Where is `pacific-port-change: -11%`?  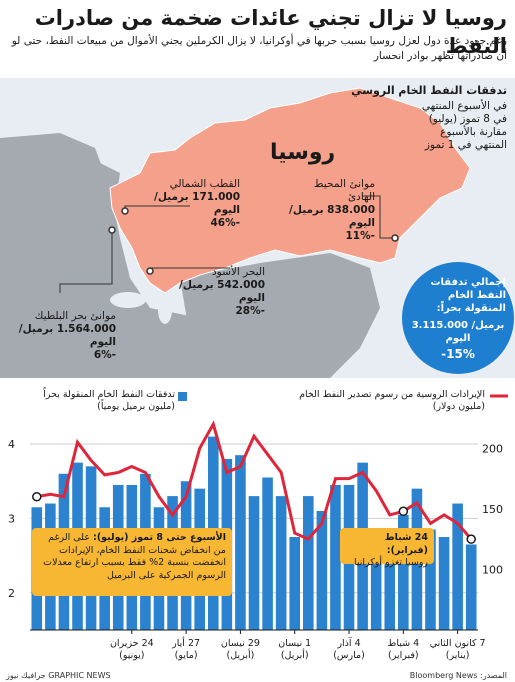
pacific-port-change: -11% is located at coordinates (360, 236).